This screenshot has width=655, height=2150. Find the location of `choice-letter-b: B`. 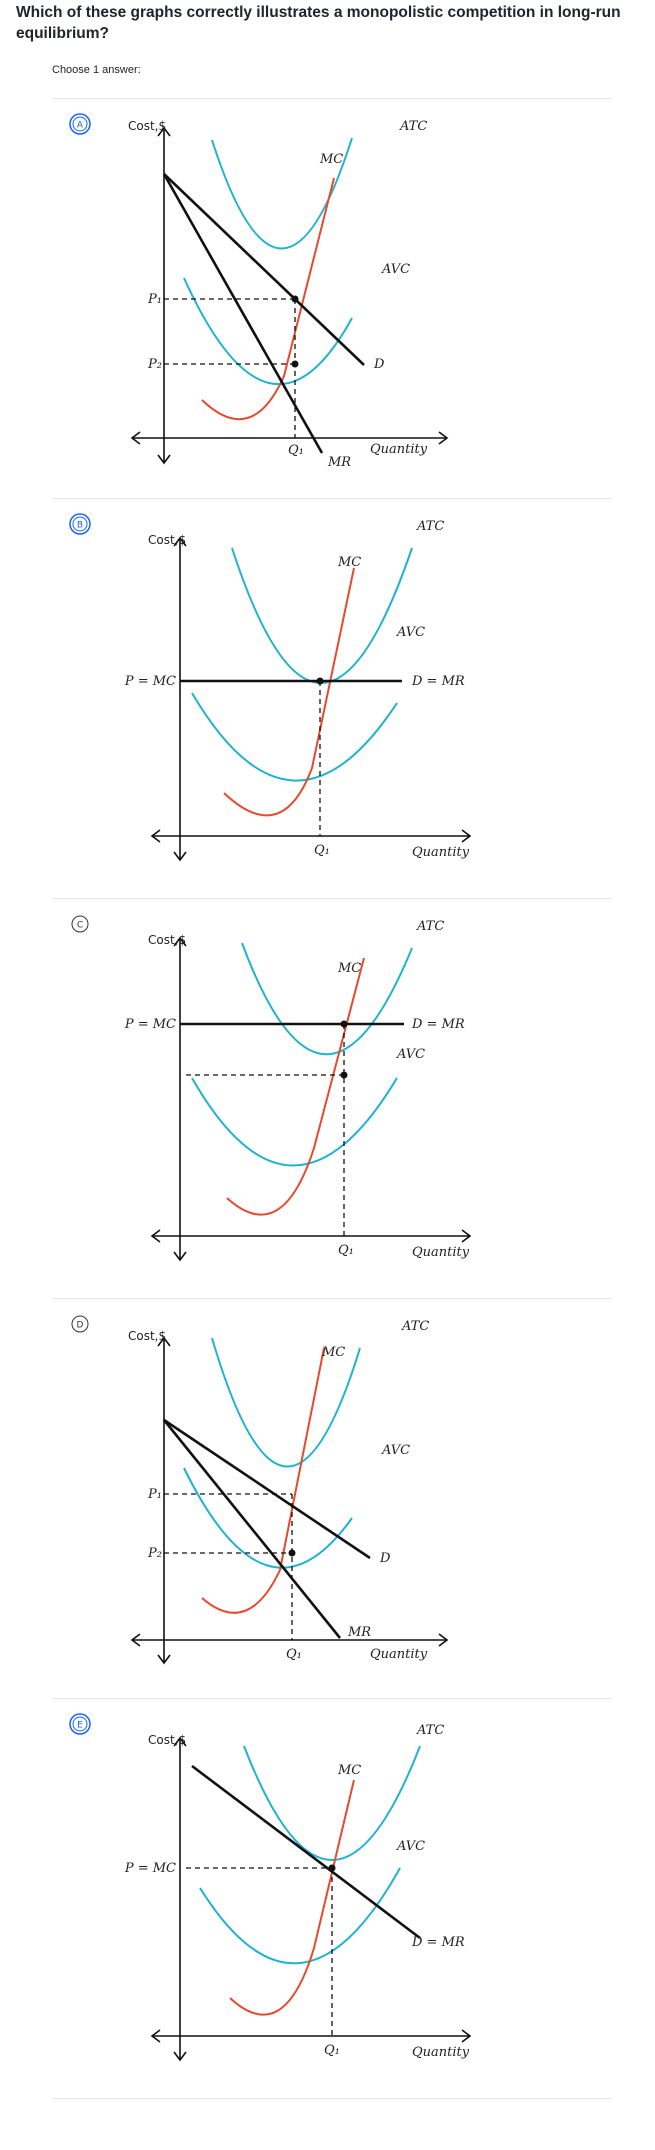

choice-letter-b: B is located at coordinates (80, 526).